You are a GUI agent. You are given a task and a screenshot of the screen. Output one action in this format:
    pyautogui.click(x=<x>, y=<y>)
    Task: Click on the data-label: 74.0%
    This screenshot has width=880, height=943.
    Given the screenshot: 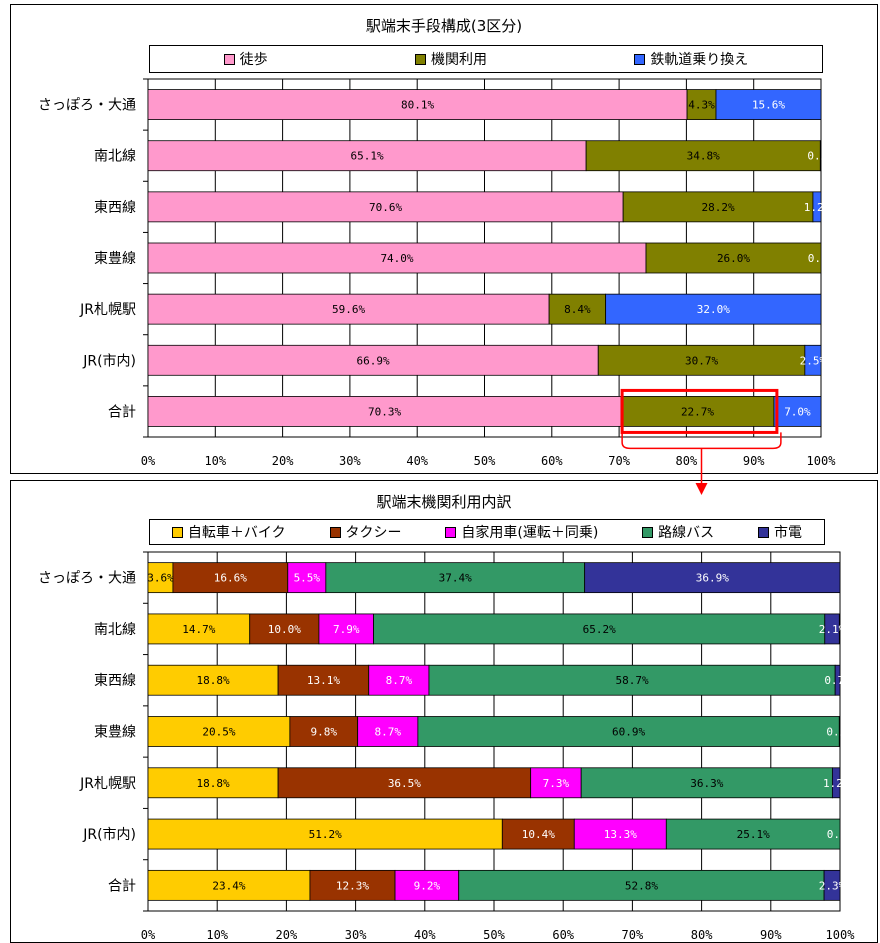 What is the action you would take?
    pyautogui.click(x=396, y=258)
    